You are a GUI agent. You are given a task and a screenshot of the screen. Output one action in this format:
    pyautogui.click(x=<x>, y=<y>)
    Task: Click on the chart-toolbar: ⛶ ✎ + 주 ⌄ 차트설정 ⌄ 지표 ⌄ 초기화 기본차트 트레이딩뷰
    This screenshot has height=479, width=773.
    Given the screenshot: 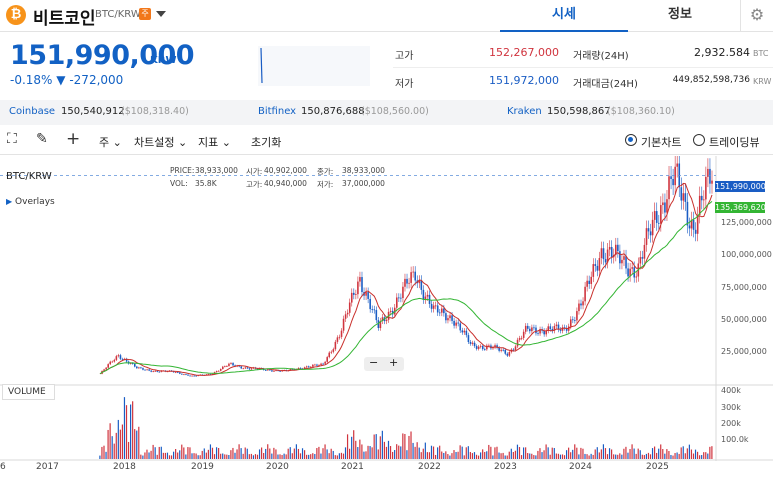 What is the action you would take?
    pyautogui.click(x=386, y=141)
    